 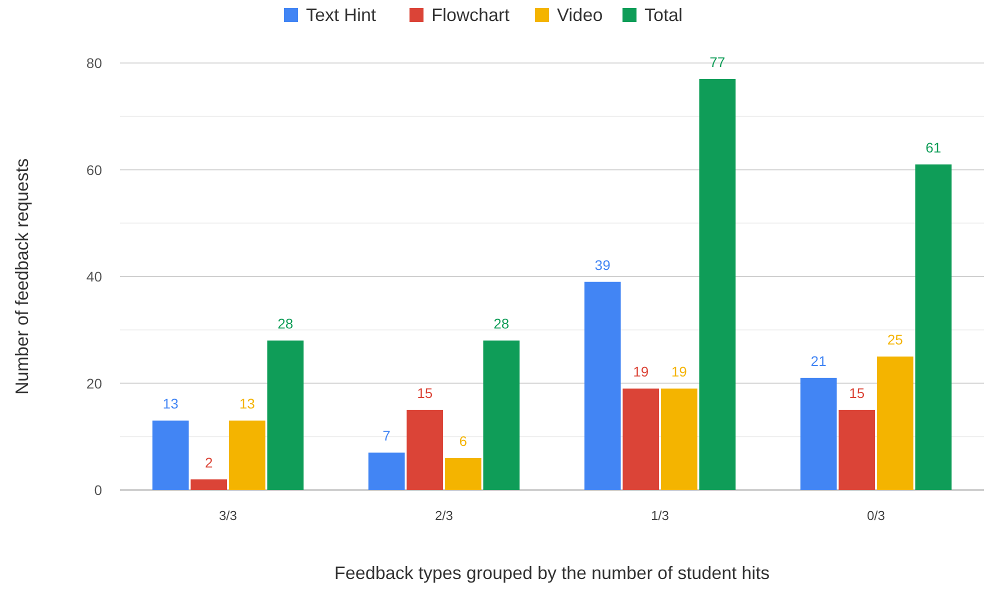 What do you see at coordinates (94, 170) in the screenshot?
I see `y-tick-label: 60` at bounding box center [94, 170].